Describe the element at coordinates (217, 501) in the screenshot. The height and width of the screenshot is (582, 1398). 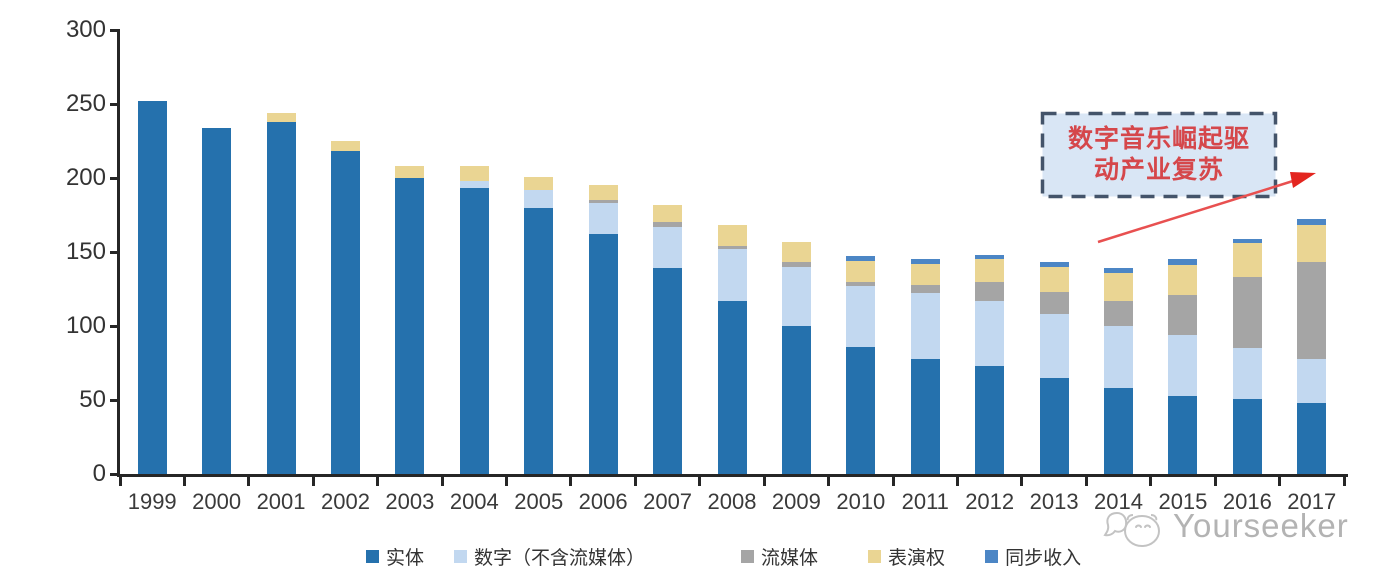
I see `x-axis-label: 2000` at that location.